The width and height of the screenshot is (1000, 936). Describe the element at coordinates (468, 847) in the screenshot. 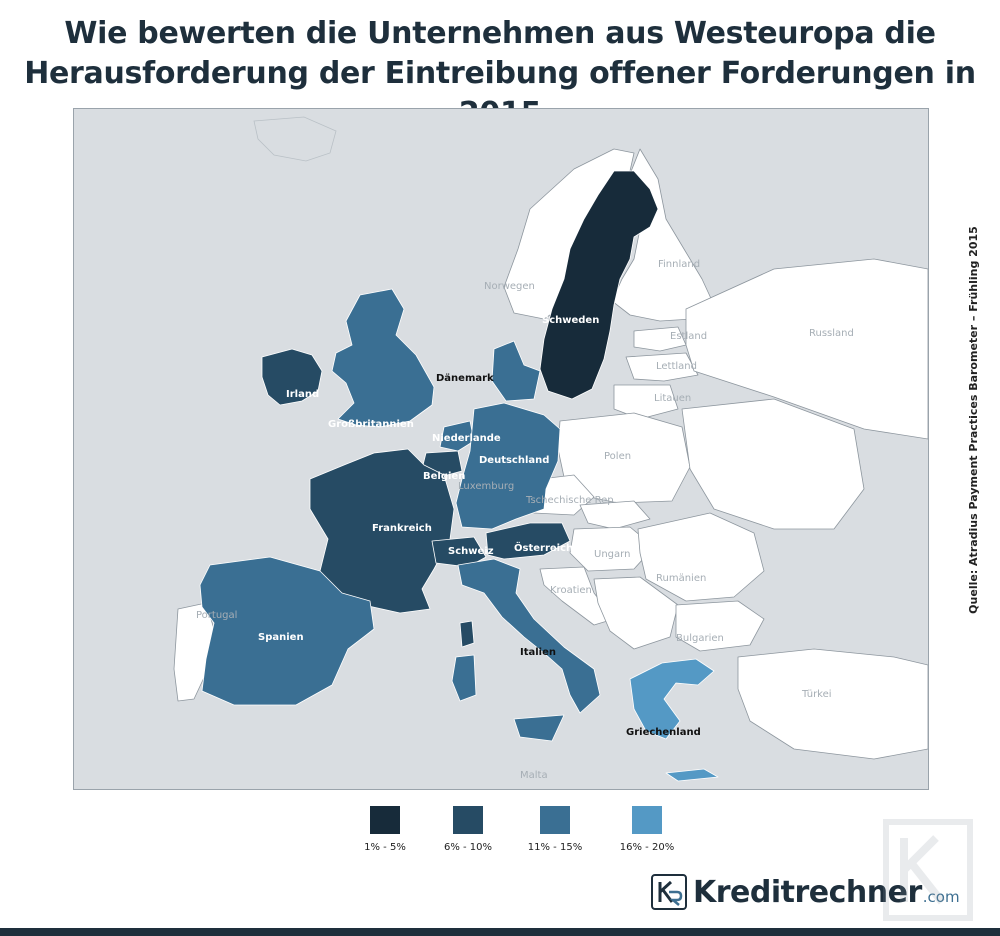

I see `legend-label-2: 6% - 10%` at that location.